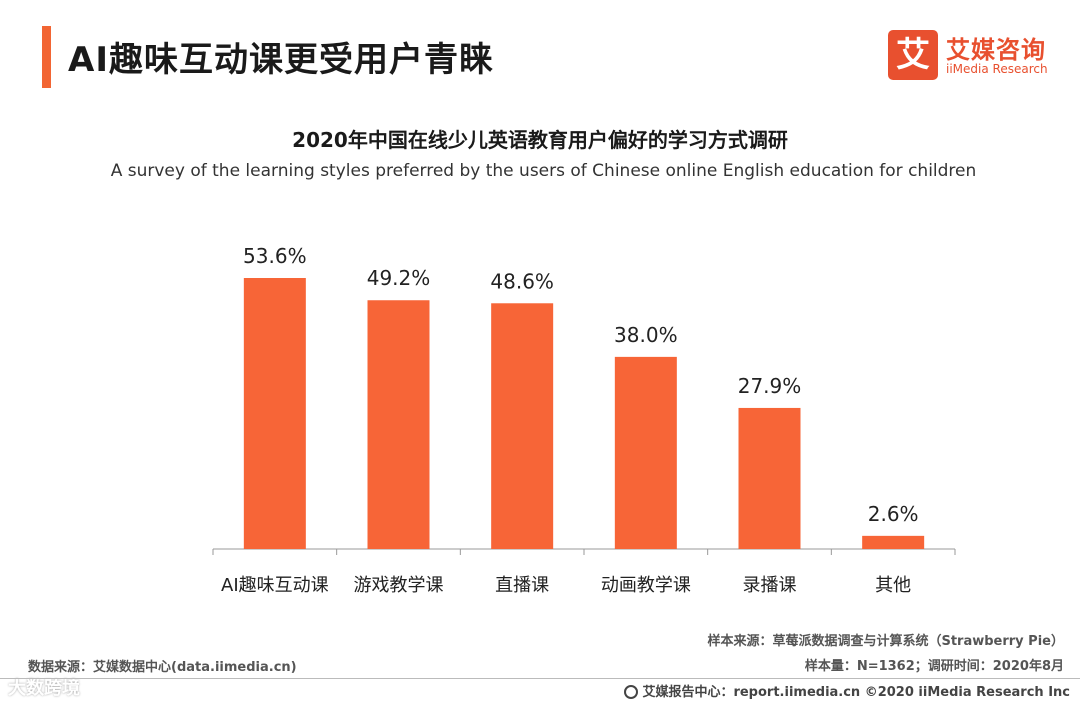 The width and height of the screenshot is (1080, 702). Describe the element at coordinates (885, 641) in the screenshot. I see `sample-source: 样本来源：草莓派数据调查与计算系统（Strawberry Pie）` at that location.